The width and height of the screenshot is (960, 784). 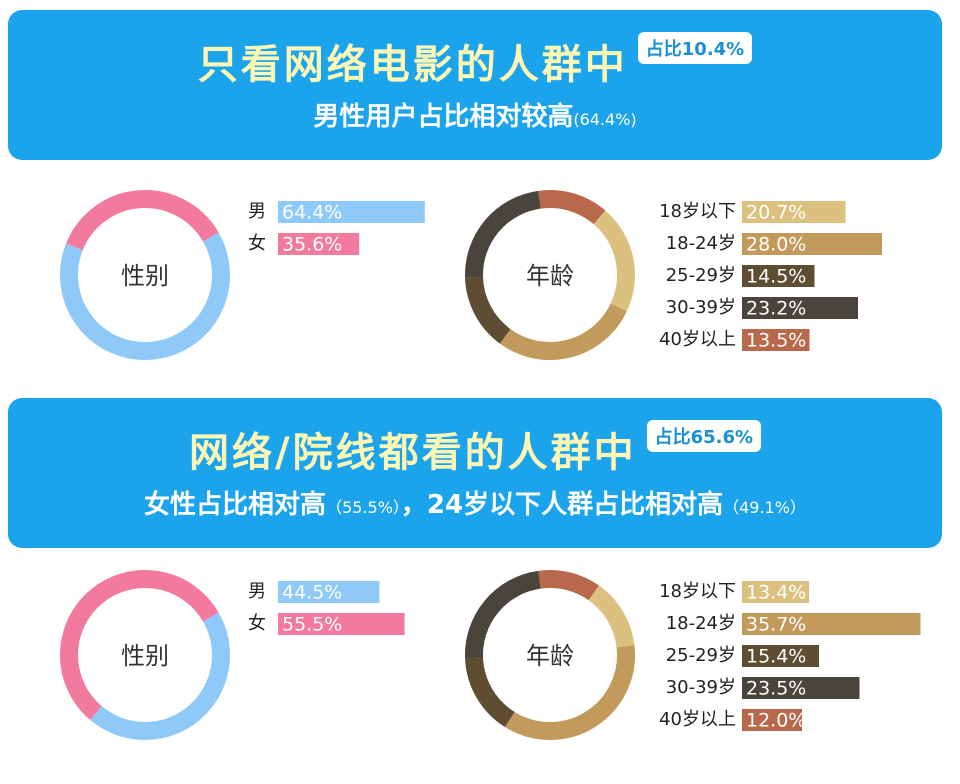 What do you see at coordinates (776, 245) in the screenshot?
I see `value-label: 28.0%` at bounding box center [776, 245].